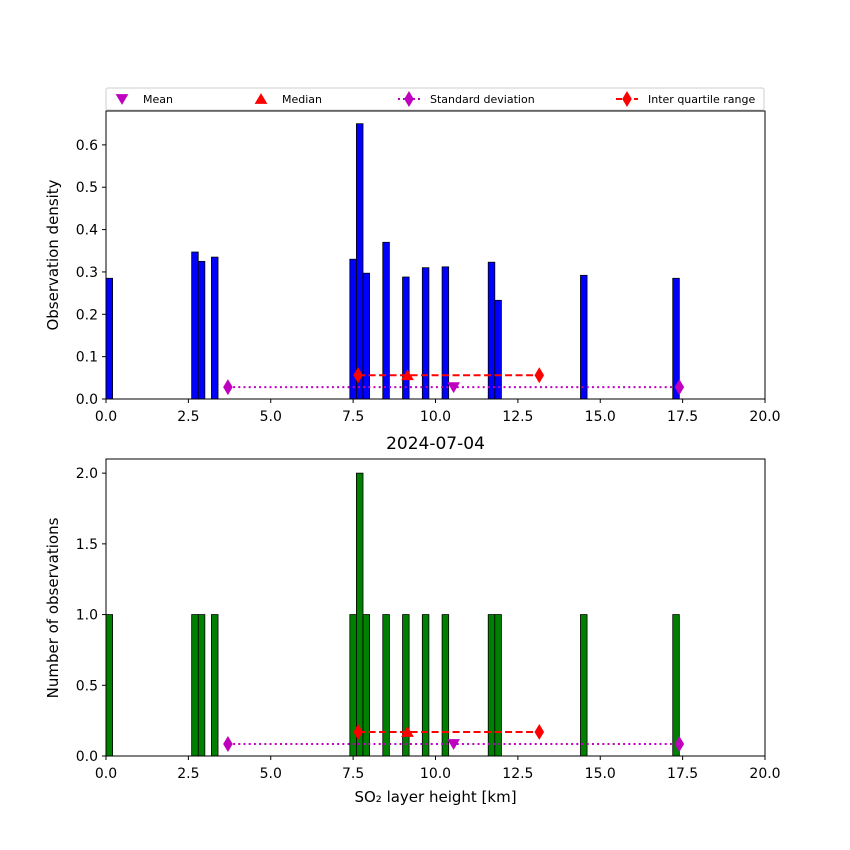 This screenshot has height=850, width=850. What do you see at coordinates (87, 146) in the screenshot?
I see `y-tick-label: 0.6` at bounding box center [87, 146].